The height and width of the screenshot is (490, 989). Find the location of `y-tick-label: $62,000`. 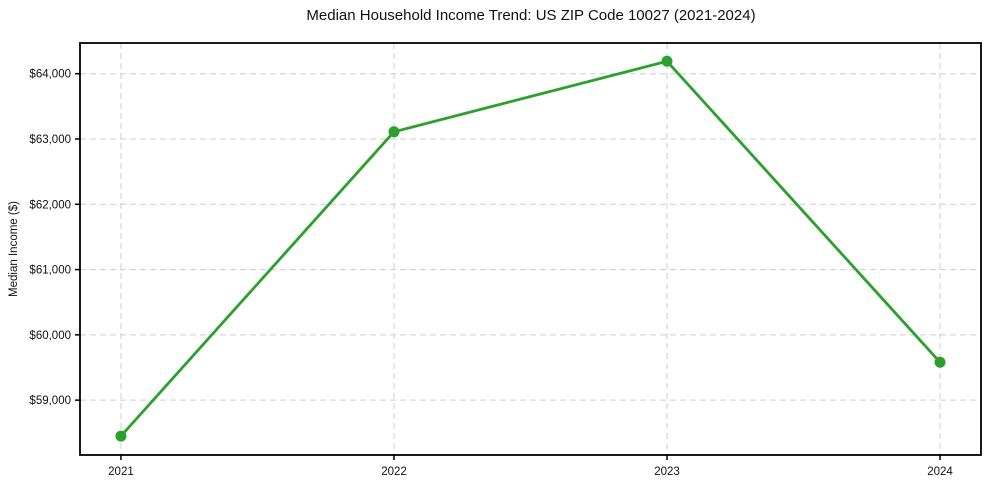

y-tick-label: $62,000 is located at coordinates (50, 205).